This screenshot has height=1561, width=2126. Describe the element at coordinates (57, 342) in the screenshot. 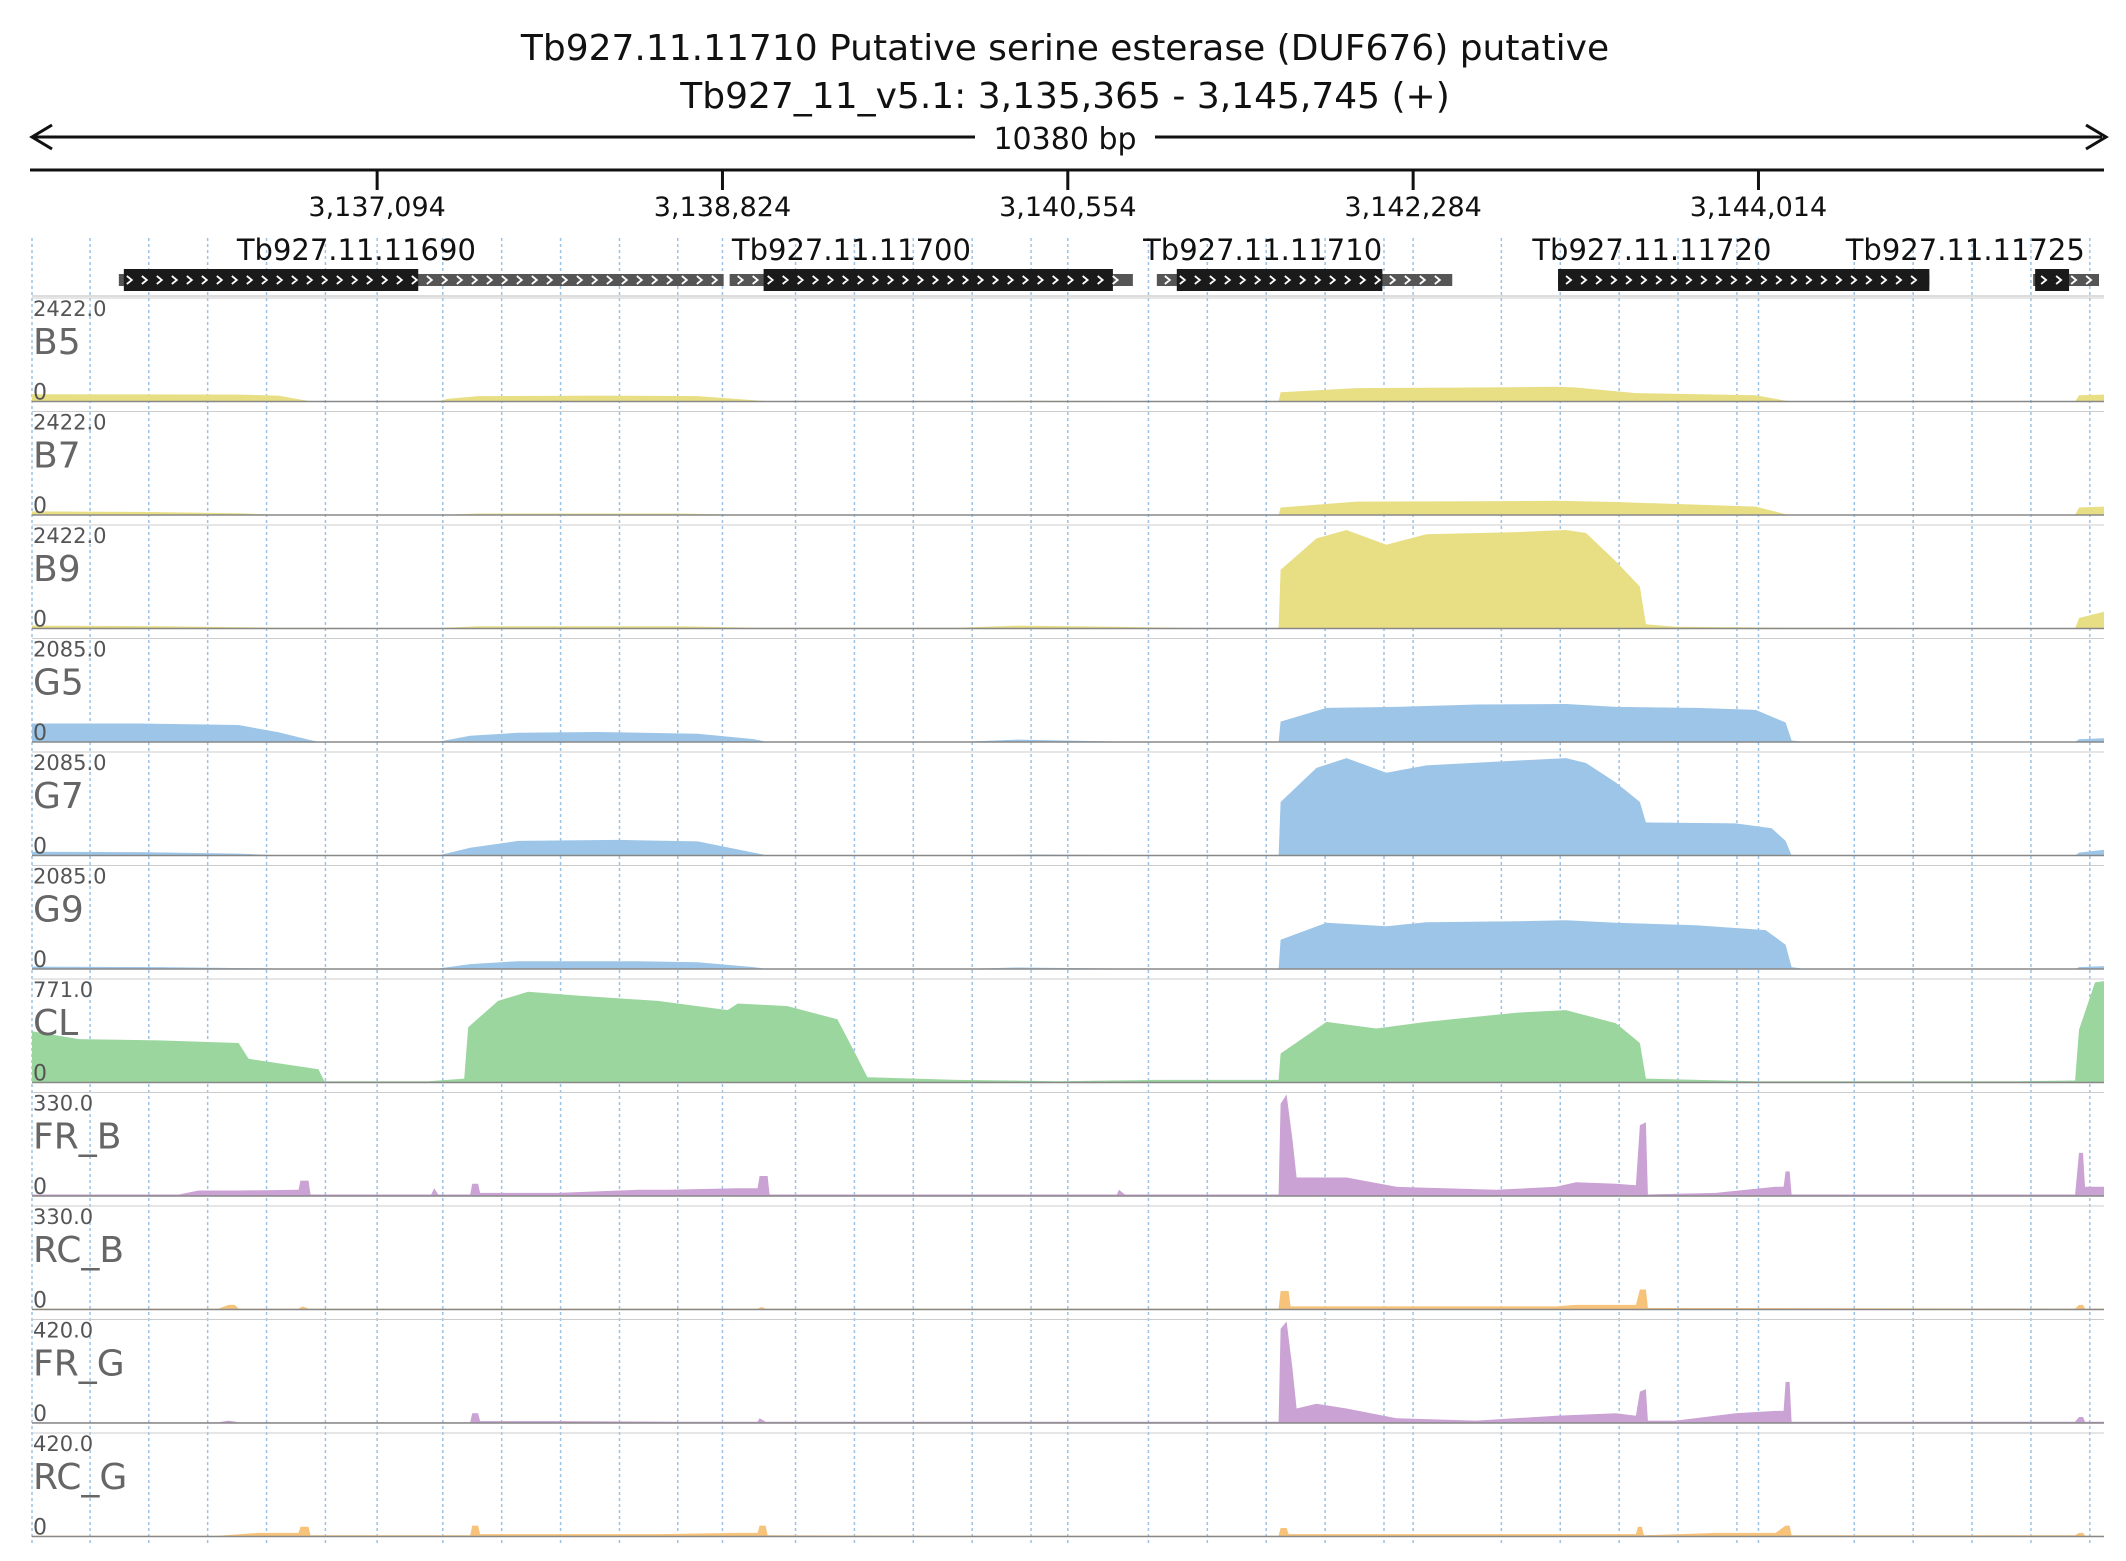

I see `track-name: B5` at that location.